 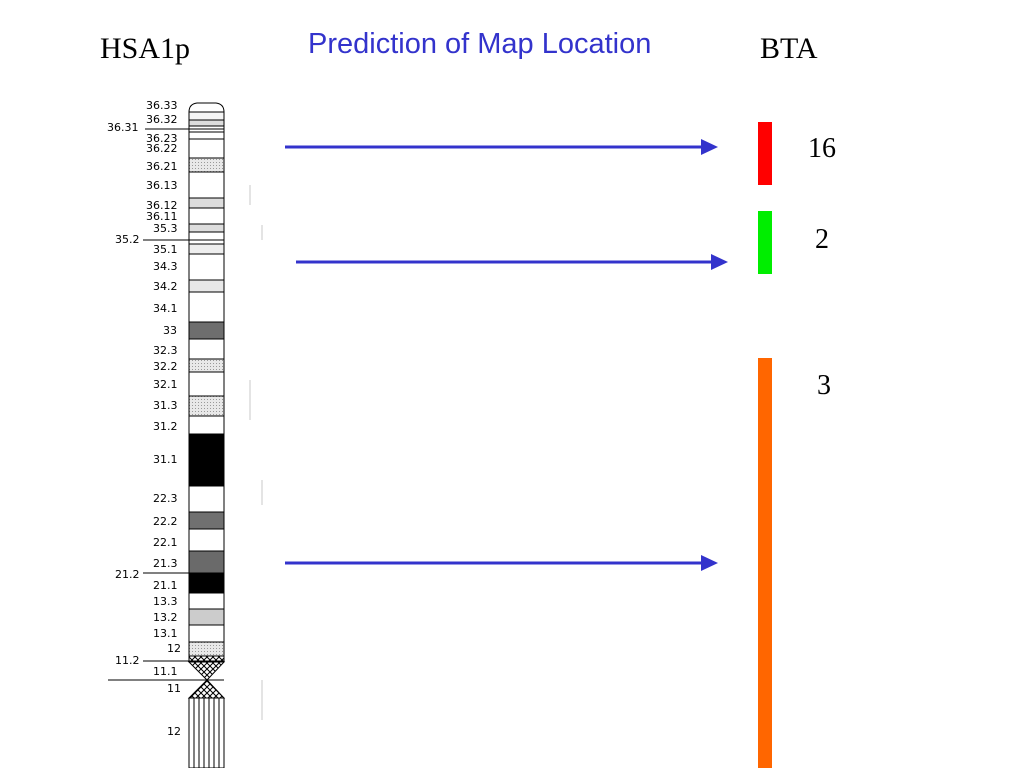 I want to click on band-label: 34.1, so click(x=165, y=308).